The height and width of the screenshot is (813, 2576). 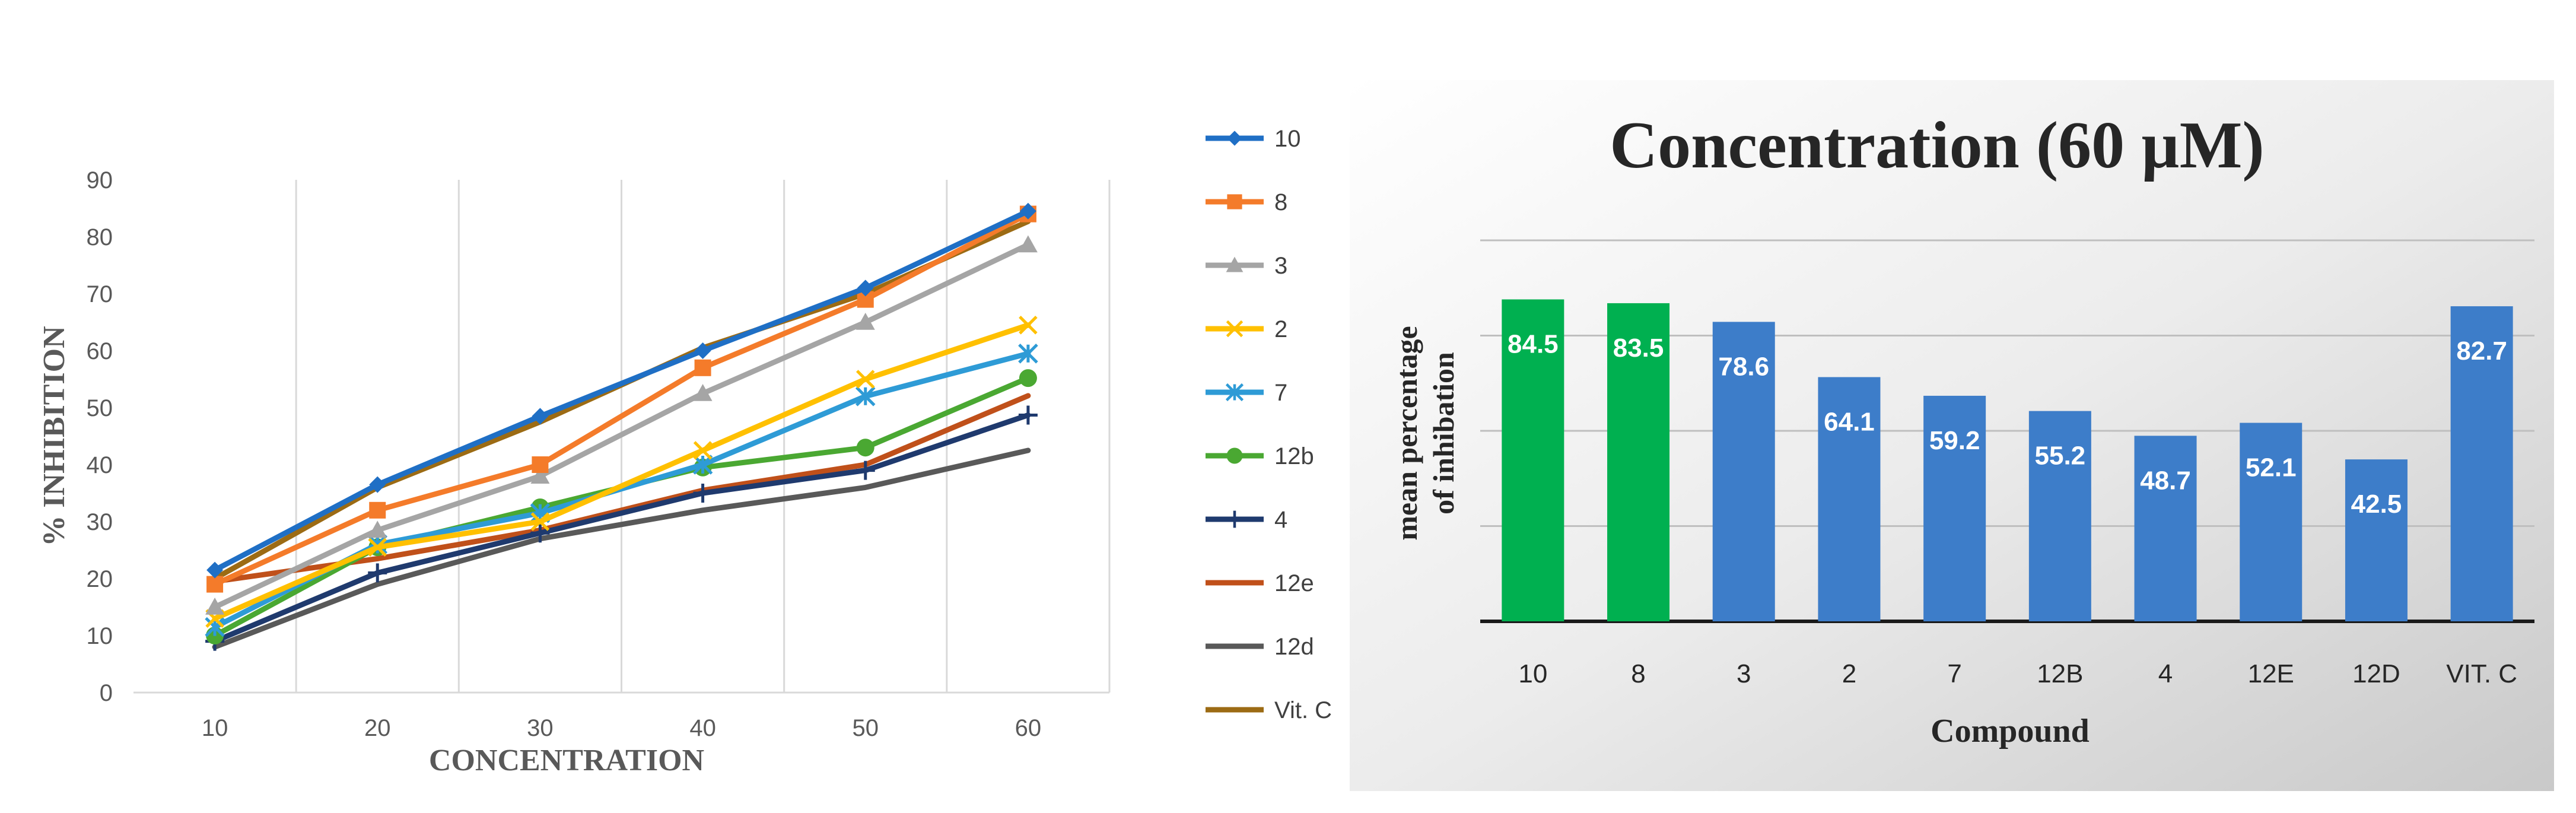 What do you see at coordinates (1287, 139) in the screenshot?
I see `legend-label: 10` at bounding box center [1287, 139].